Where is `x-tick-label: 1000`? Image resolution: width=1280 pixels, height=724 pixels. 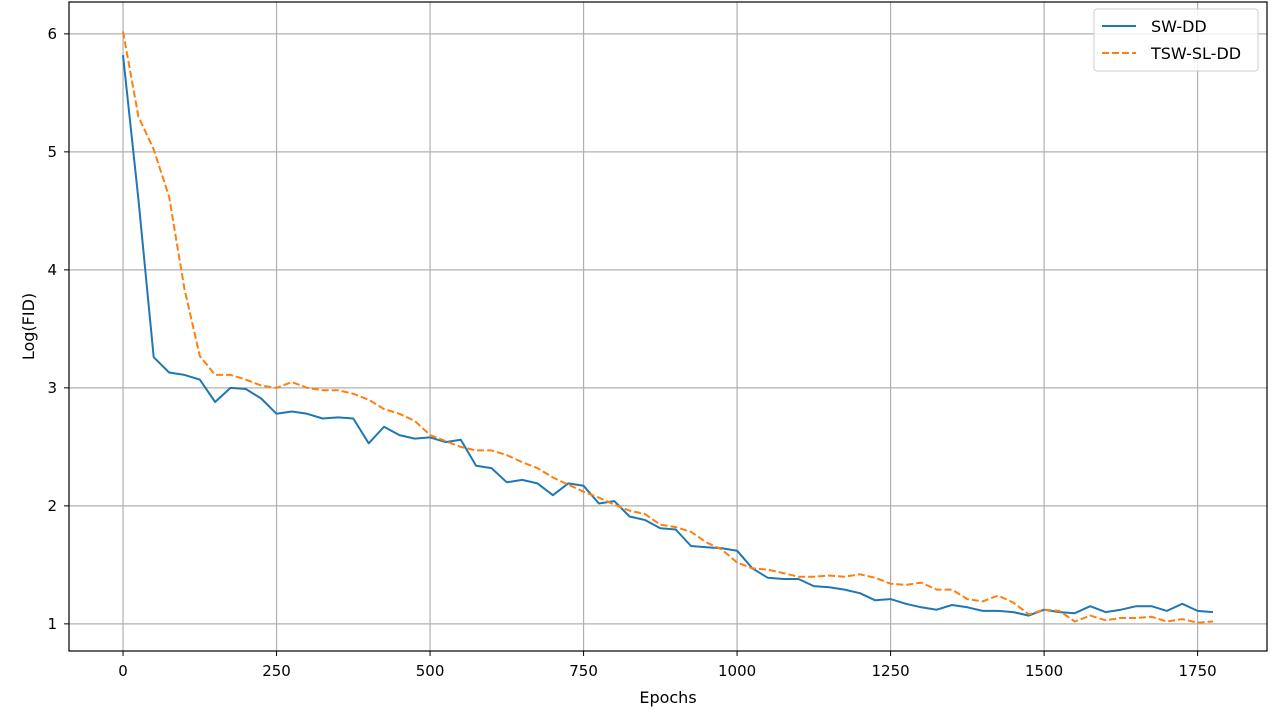
x-tick-label: 1000 is located at coordinates (737, 671).